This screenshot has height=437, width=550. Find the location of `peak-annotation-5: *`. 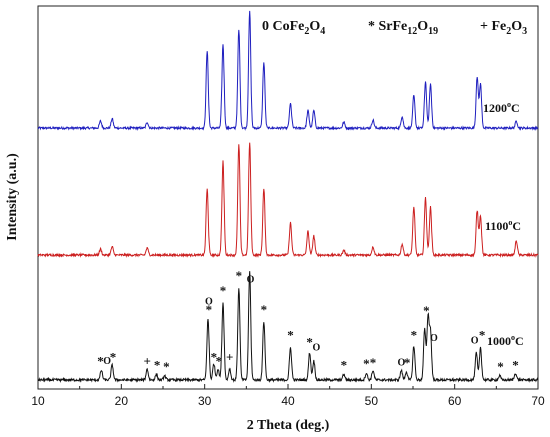

peak-annotation-5: * is located at coordinates (166, 366).